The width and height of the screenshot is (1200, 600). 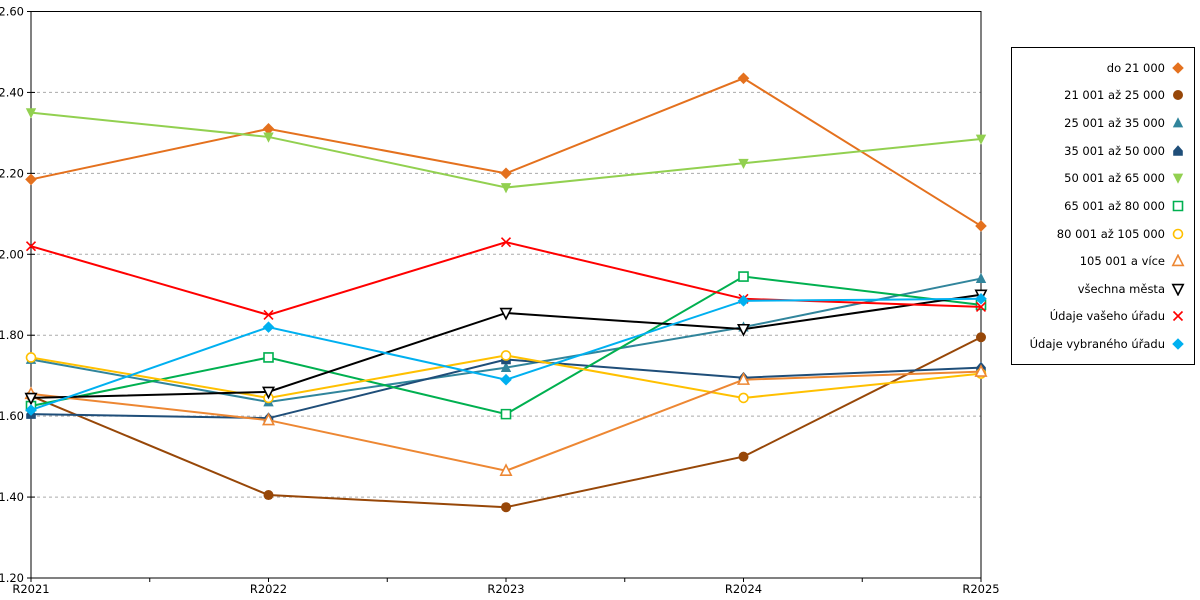 I want to click on y-axis-label: 1.20, so click(x=12, y=578).